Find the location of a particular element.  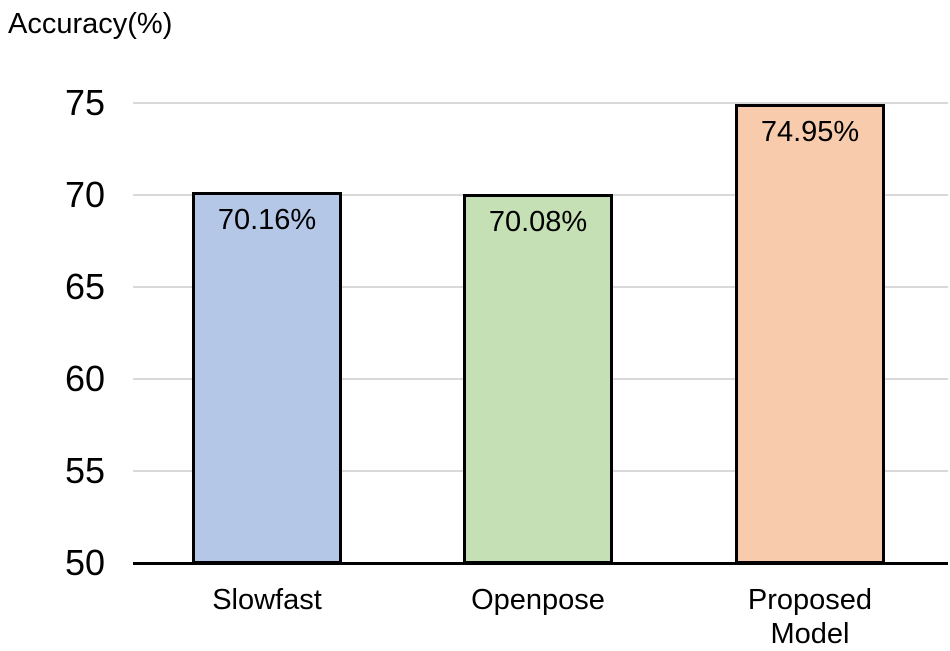

x-category-label: Slowfast is located at coordinates (267, 600).